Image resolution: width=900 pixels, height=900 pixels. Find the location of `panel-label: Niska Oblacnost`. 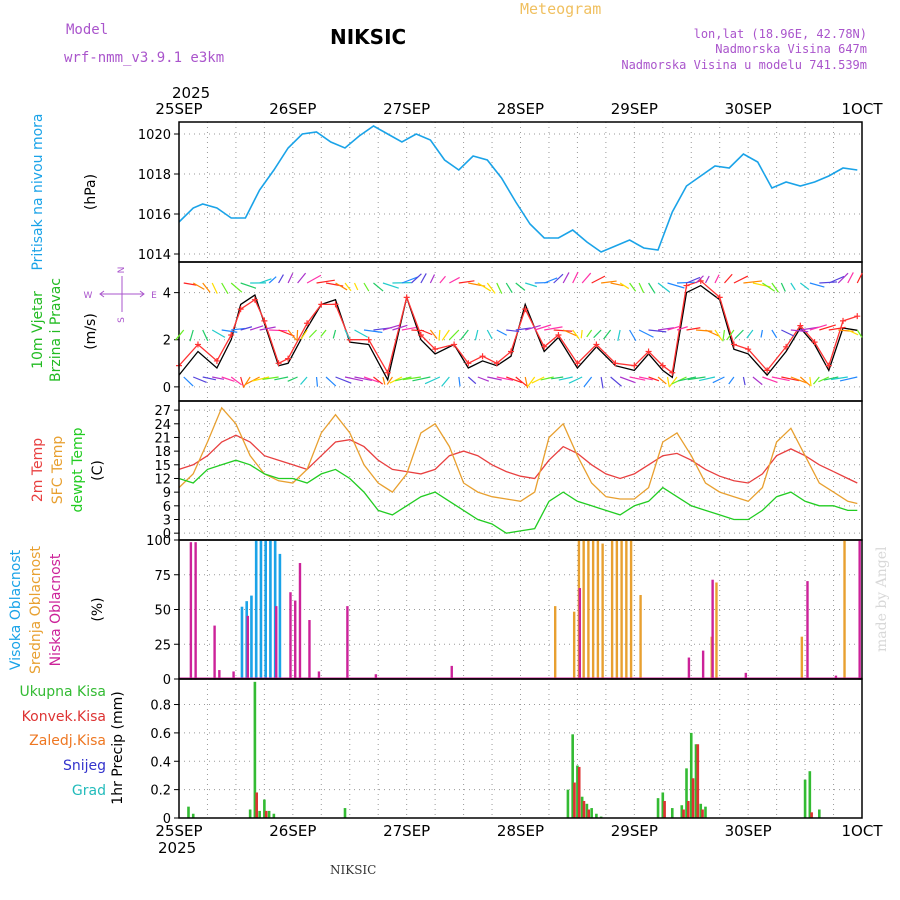

panel-label: Niska Oblacnost is located at coordinates (56, 609).